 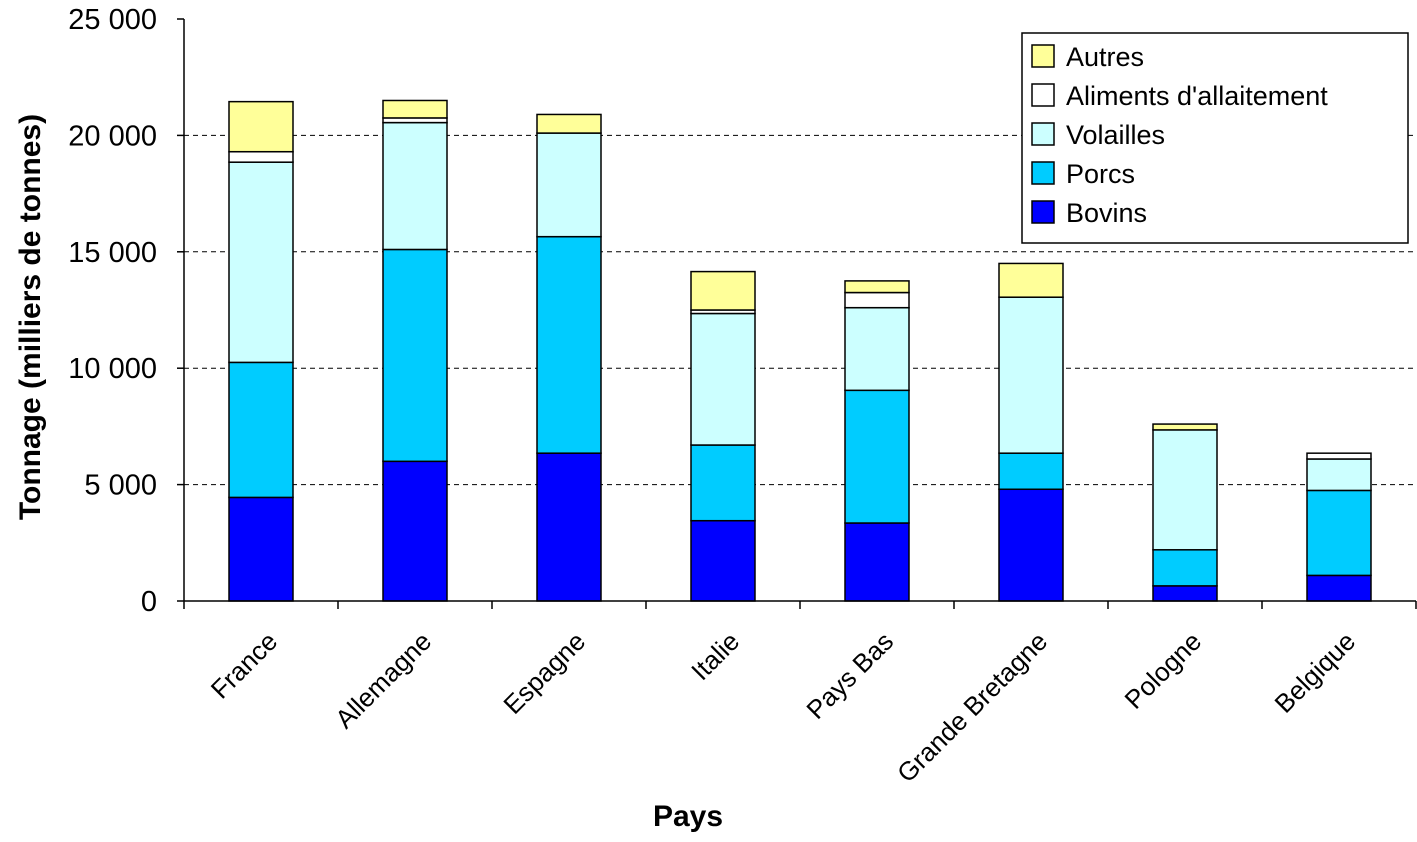 What do you see at coordinates (1100, 174) in the screenshot?
I see `legend-label: Porcs` at bounding box center [1100, 174].